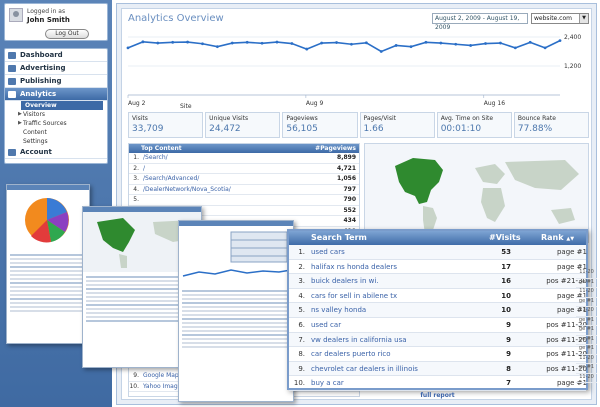  Describe the element at coordinates (56, 114) in the screenshot. I see `nav-sub-visitors: ▶ Visitors` at that location.